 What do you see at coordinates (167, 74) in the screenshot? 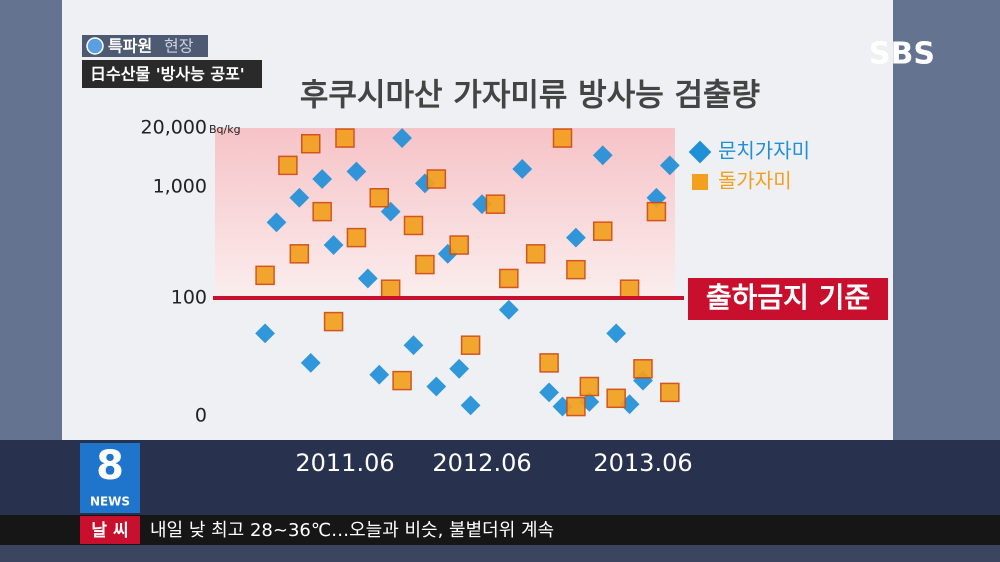
I see `headline: 日수산물 '방사능 공포'` at bounding box center [167, 74].